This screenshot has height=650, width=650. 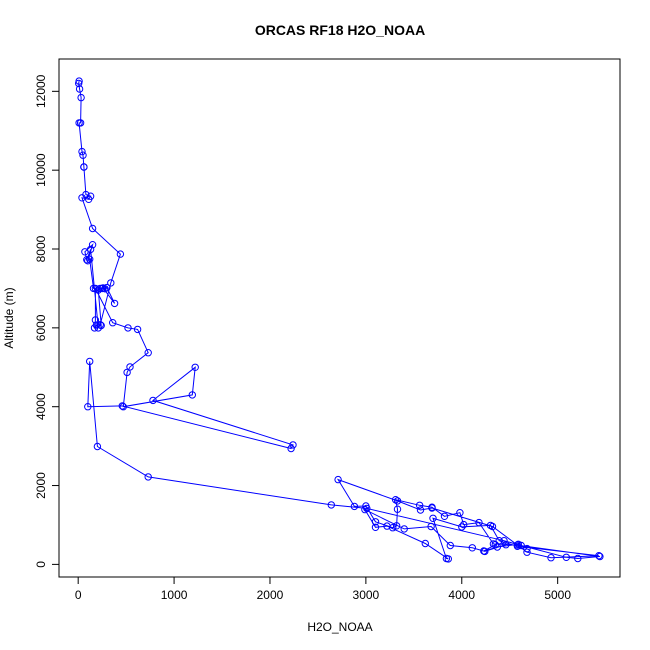 I want to click on y-axis-label: Altitude (m), so click(x=9, y=317).